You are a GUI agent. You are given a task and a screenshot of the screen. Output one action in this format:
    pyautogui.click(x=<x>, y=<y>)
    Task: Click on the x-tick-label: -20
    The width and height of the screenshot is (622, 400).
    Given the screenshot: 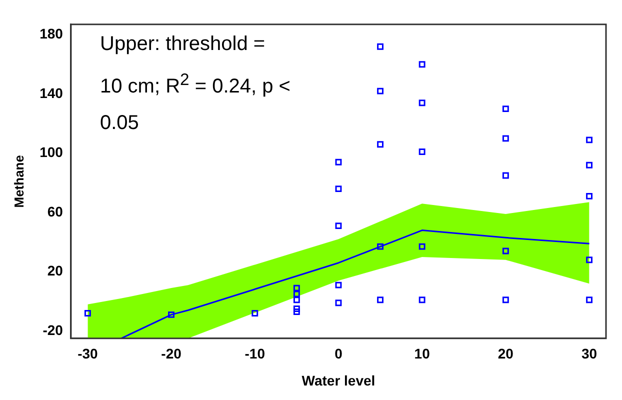 What is the action you would take?
    pyautogui.click(x=171, y=354)
    